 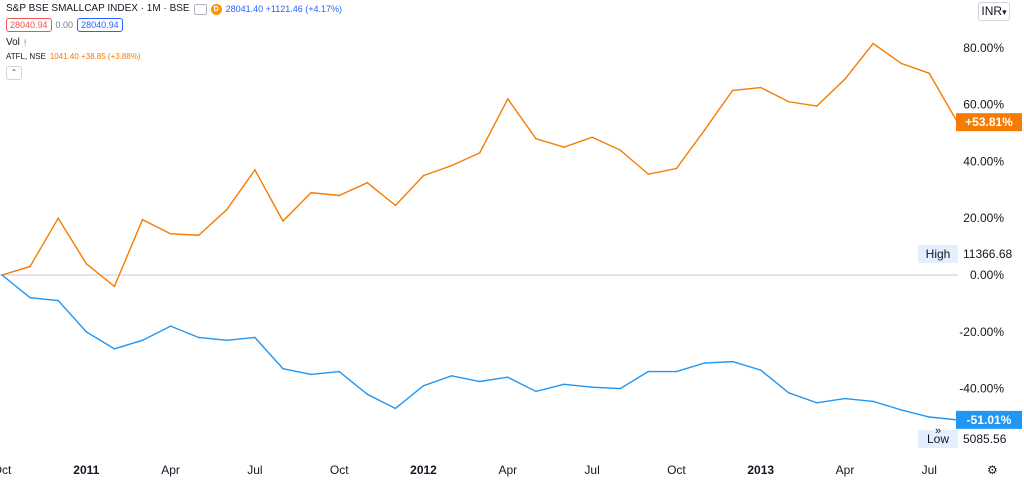 What do you see at coordinates (284, 9) in the screenshot?
I see `main-quote: 28041.40 +1121.46 (+4.17%)` at bounding box center [284, 9].